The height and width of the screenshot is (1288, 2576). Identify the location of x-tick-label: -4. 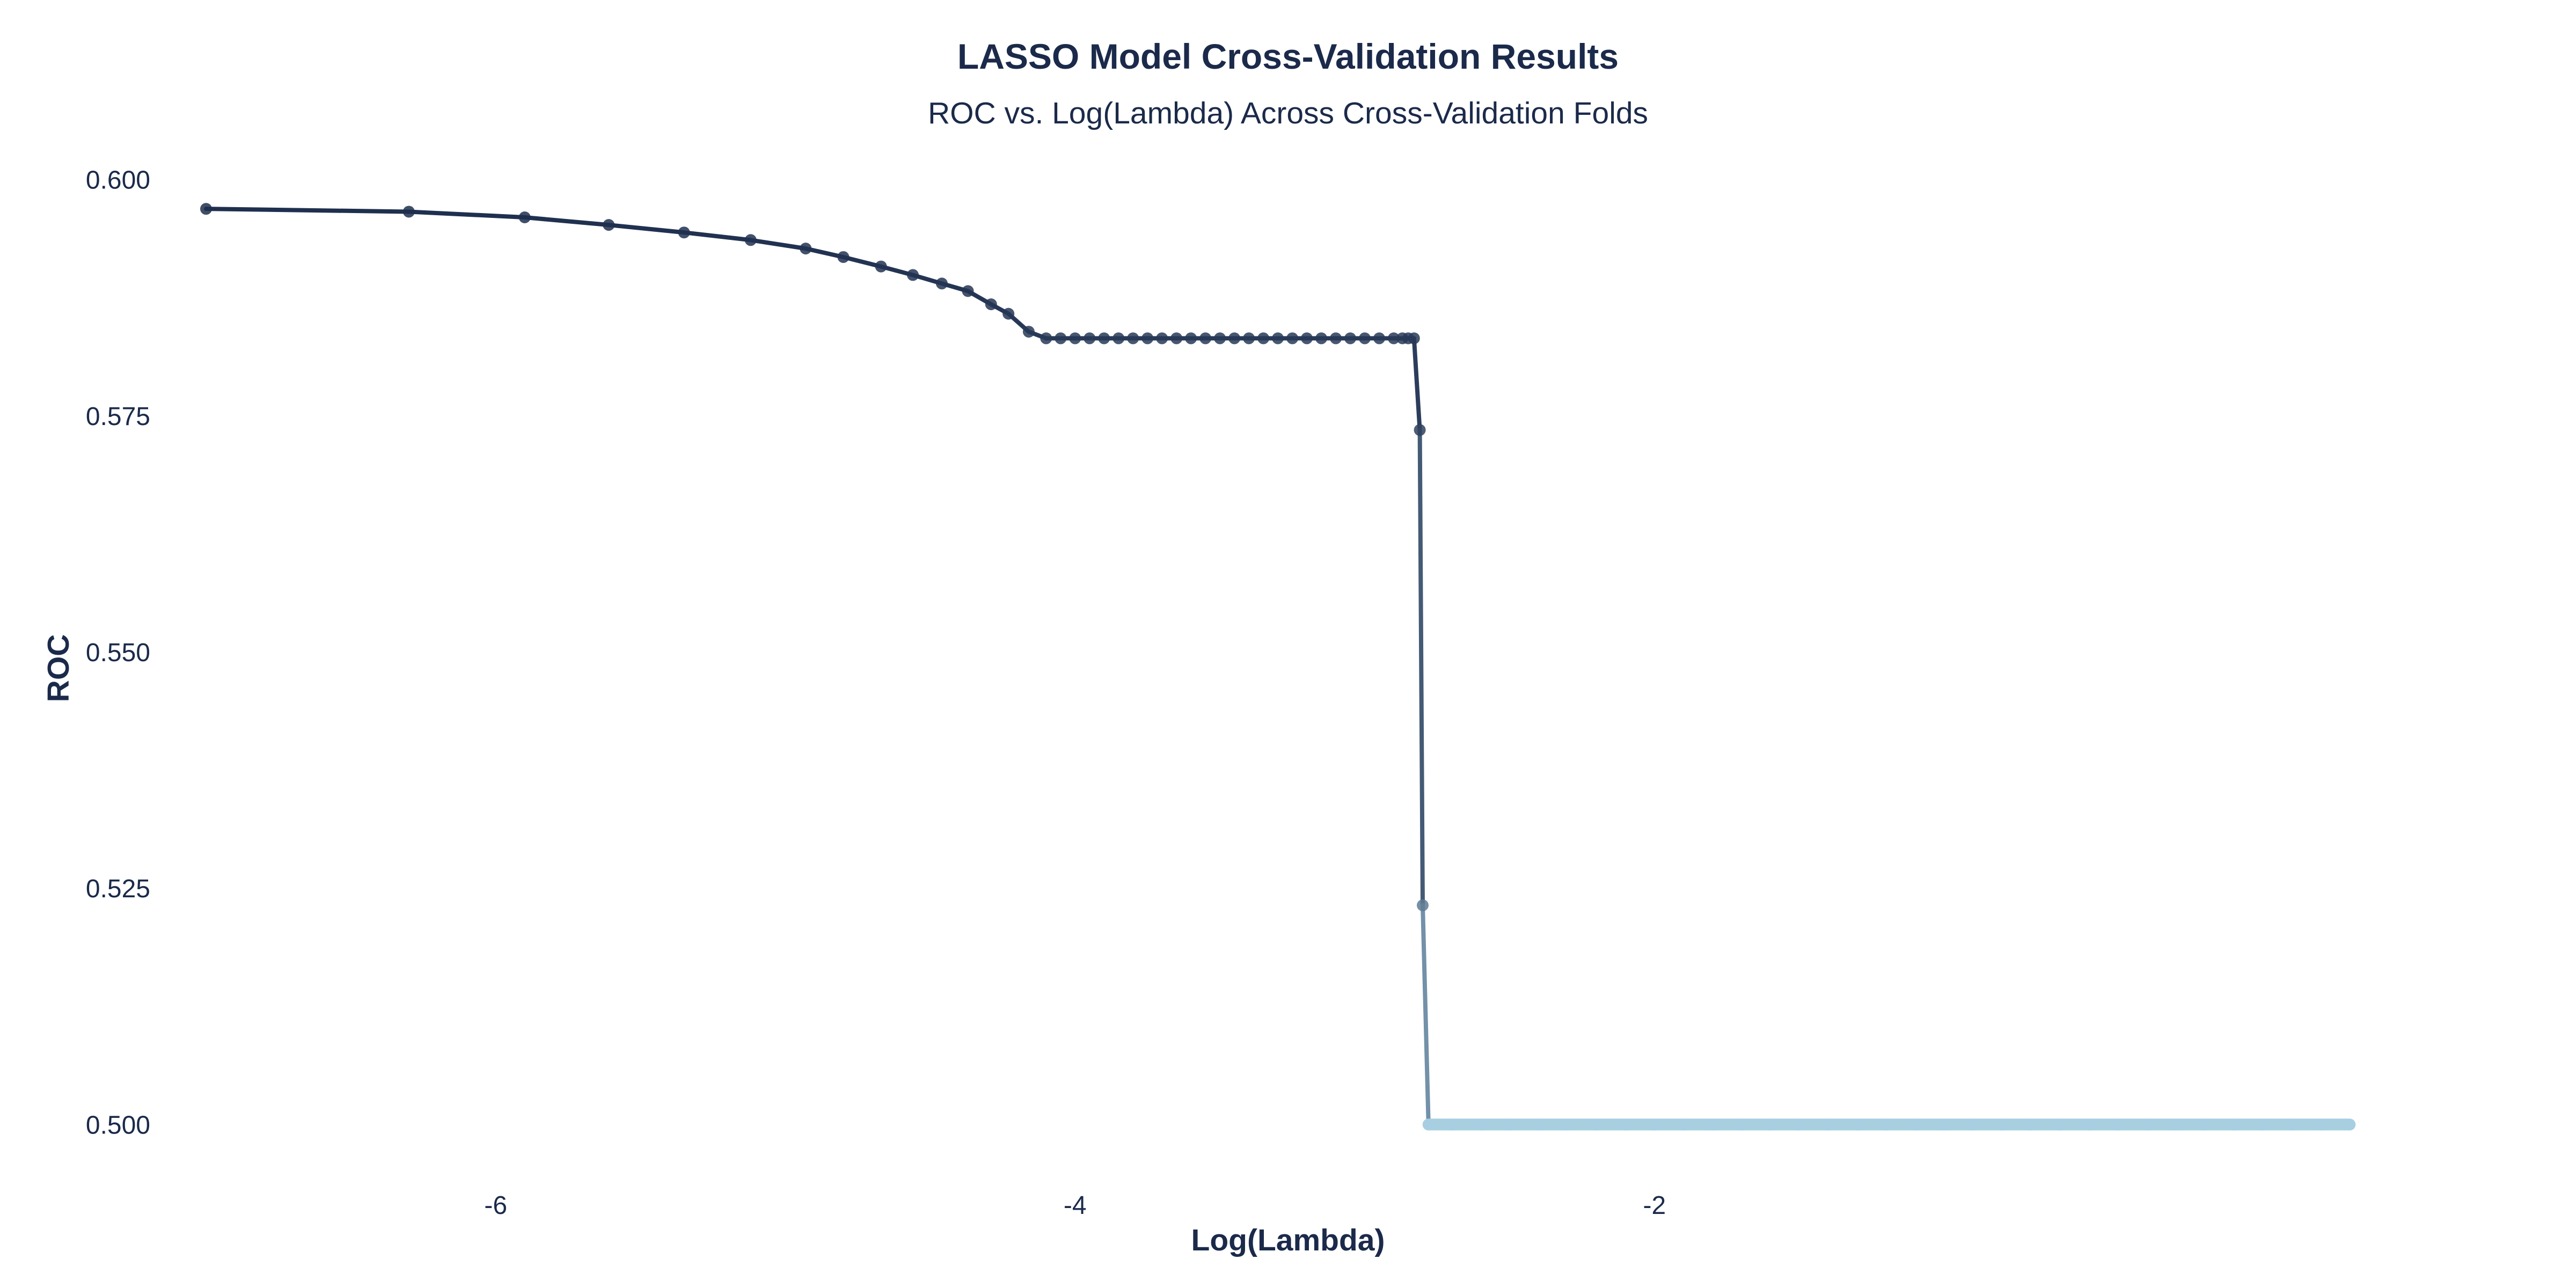
(1075, 1205).